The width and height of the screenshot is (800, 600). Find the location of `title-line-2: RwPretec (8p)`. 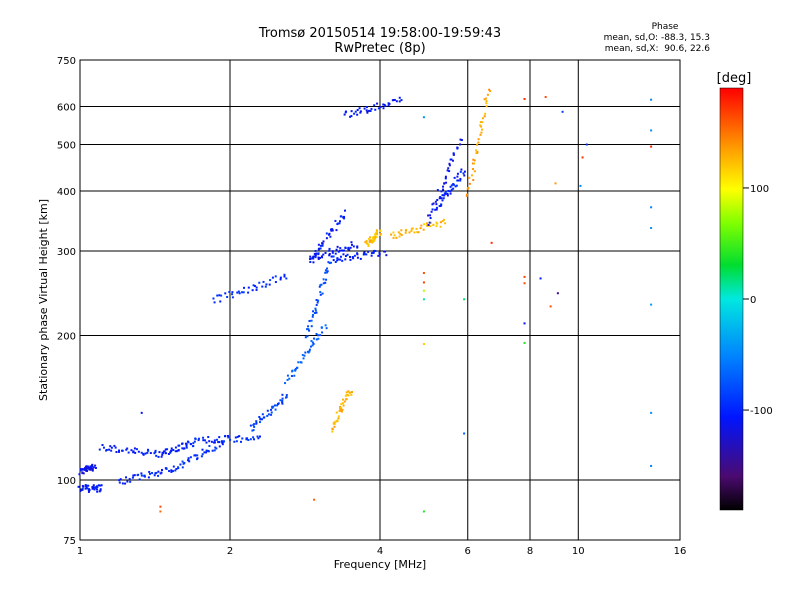

title-line-2: RwPretec (8p) is located at coordinates (380, 48).